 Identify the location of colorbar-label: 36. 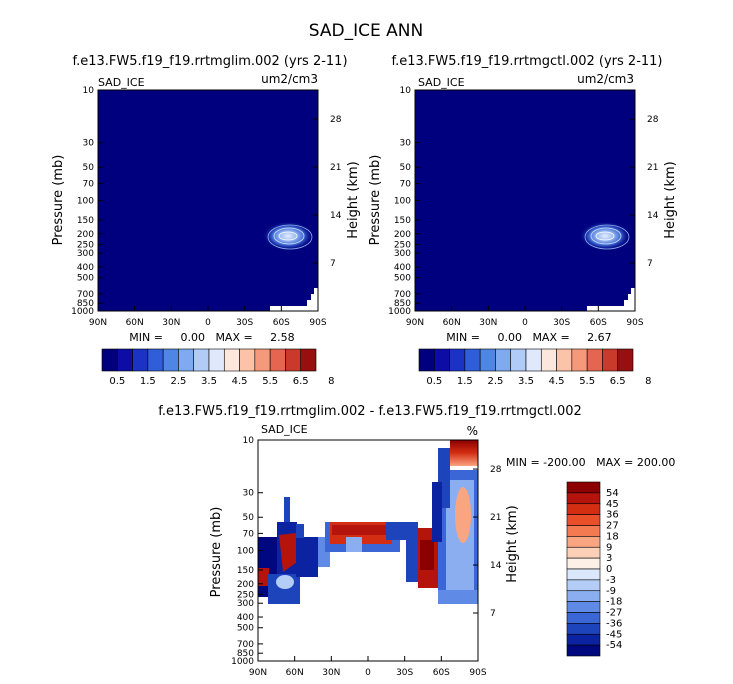
(612, 515).